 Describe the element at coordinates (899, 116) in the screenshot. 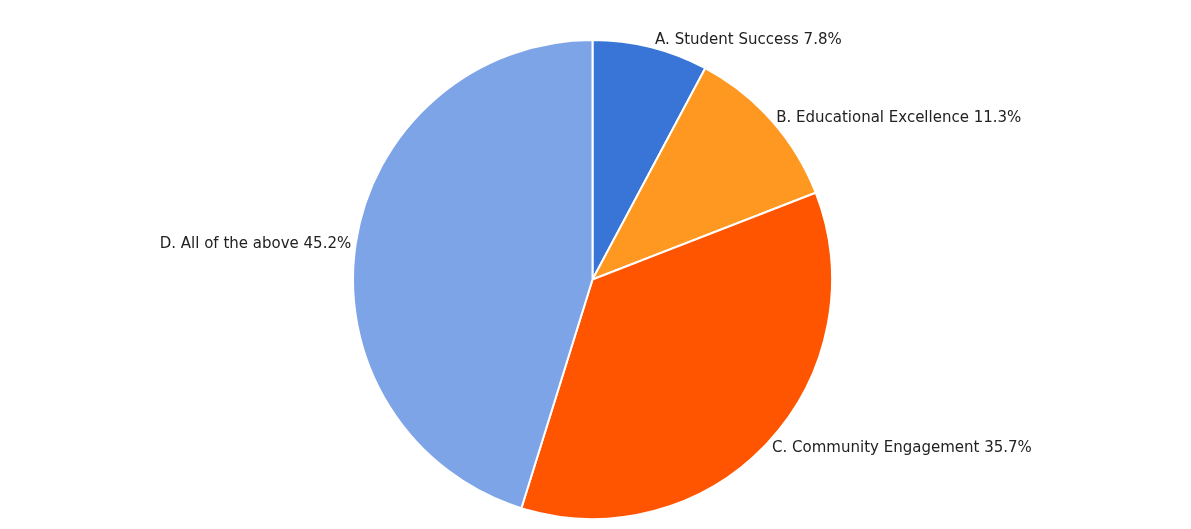

I see `slice-label: B. Educational Excellence 11.3%` at that location.